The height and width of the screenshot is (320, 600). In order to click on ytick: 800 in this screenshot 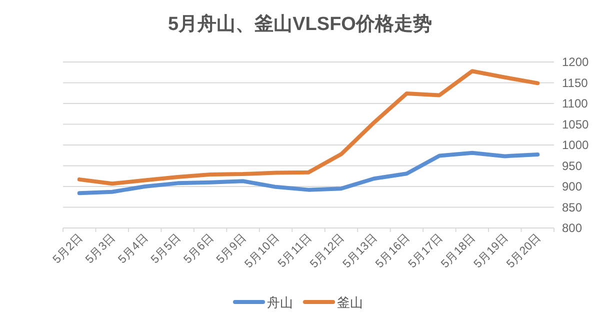, I will do `click(572, 228)`.